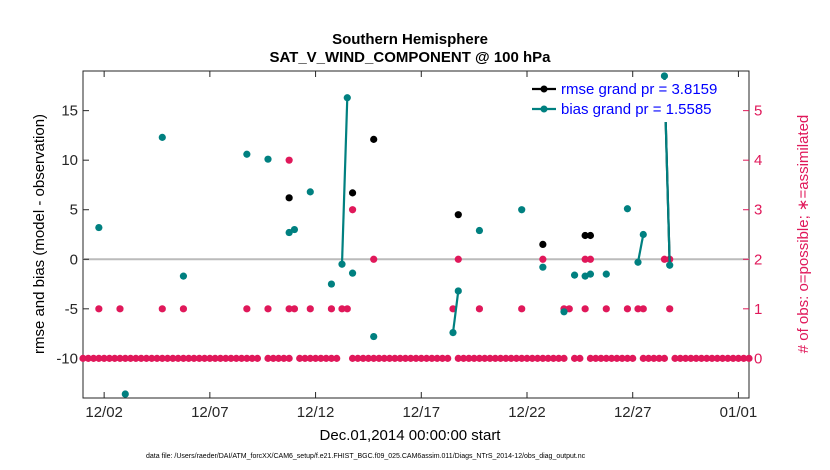 This screenshot has height=470, width=830. I want to click on y2-tick-label: 3, so click(758, 210).